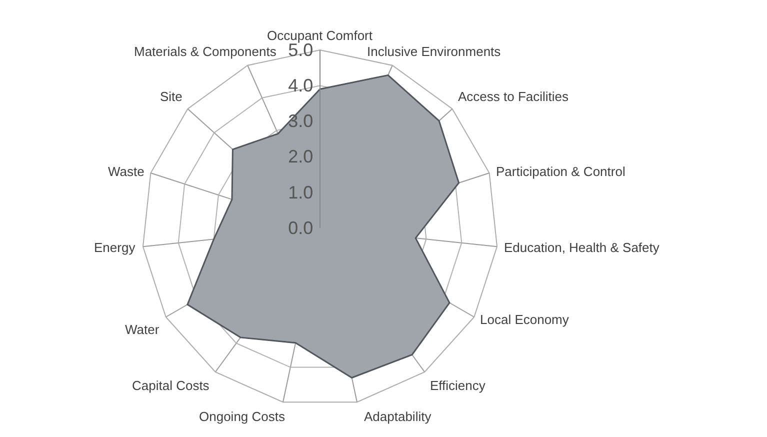 The height and width of the screenshot is (437, 767). What do you see at coordinates (434, 51) in the screenshot?
I see `spoke-label: Inclusive Environments` at bounding box center [434, 51].